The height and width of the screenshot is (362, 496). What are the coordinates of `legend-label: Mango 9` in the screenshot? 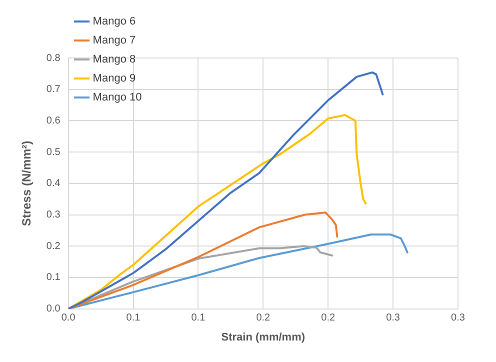 It's located at (114, 78).